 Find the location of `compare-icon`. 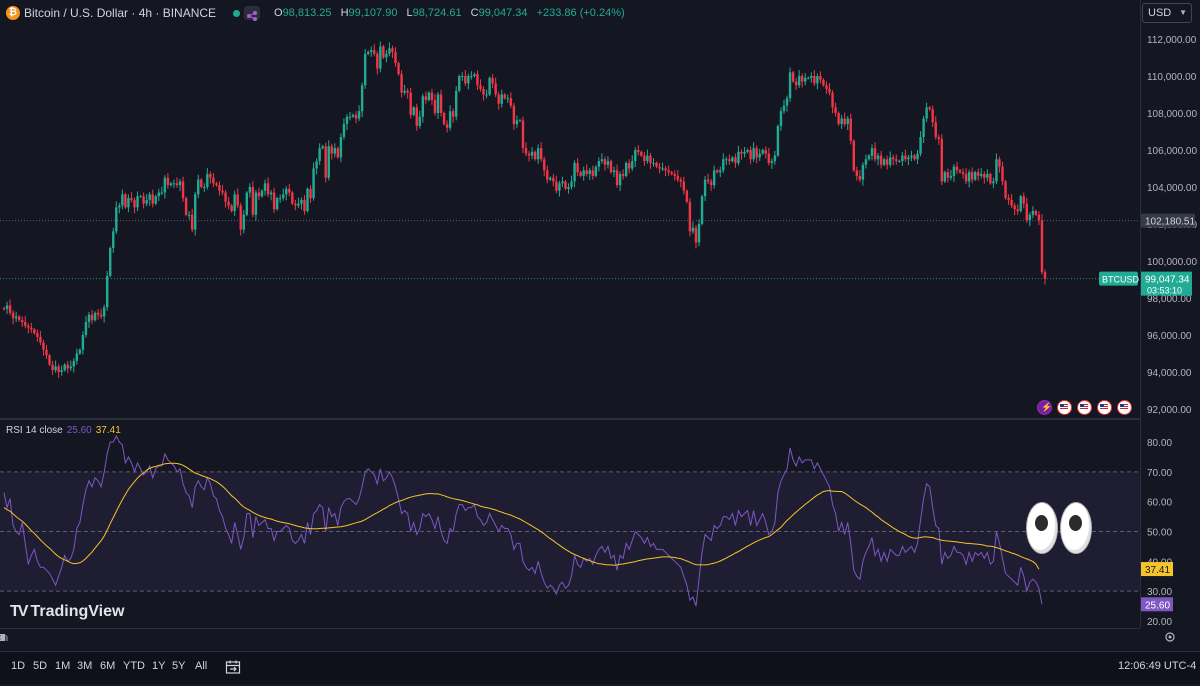

compare-icon is located at coordinates (252, 13).